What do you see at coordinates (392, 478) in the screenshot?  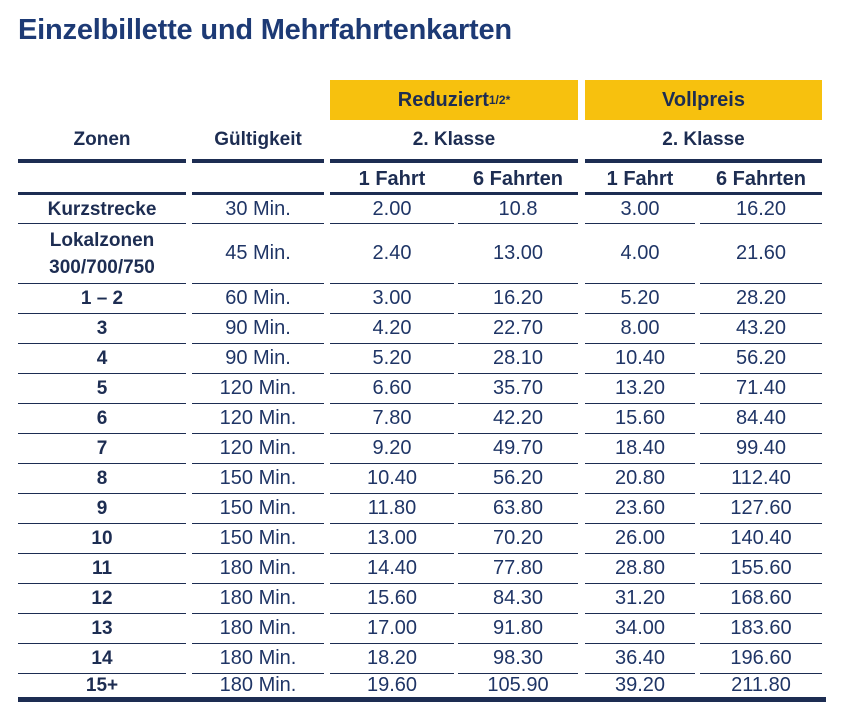 I see `reduced-single-fare: 10.40` at bounding box center [392, 478].